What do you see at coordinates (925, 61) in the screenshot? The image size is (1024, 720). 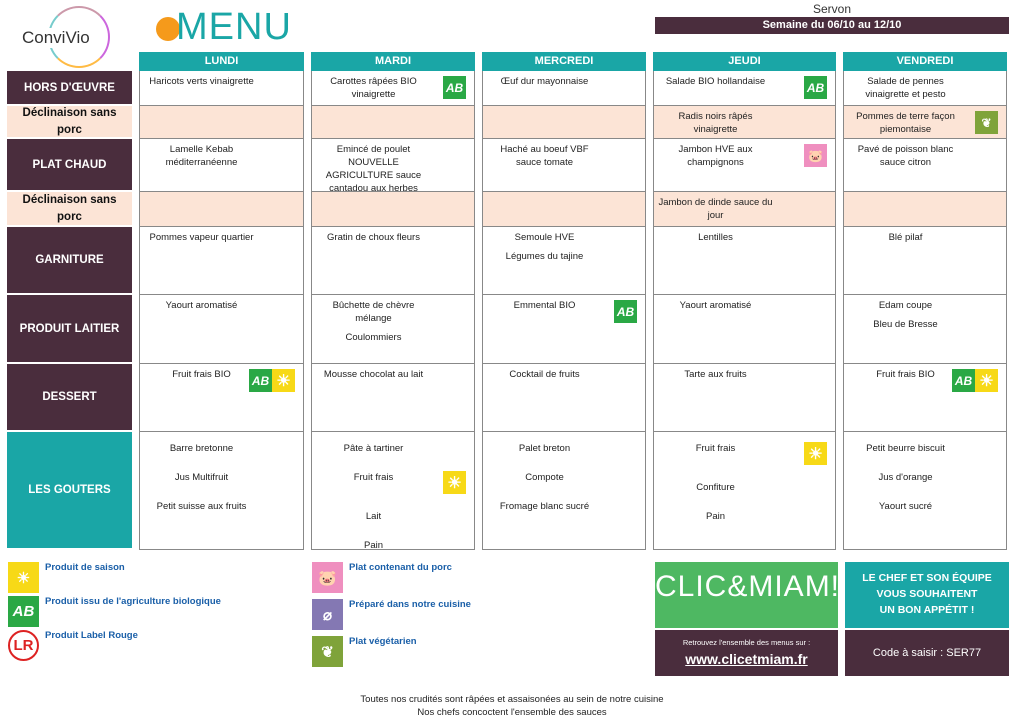 I see `day-header-vendredi: VENDREDI` at bounding box center [925, 61].